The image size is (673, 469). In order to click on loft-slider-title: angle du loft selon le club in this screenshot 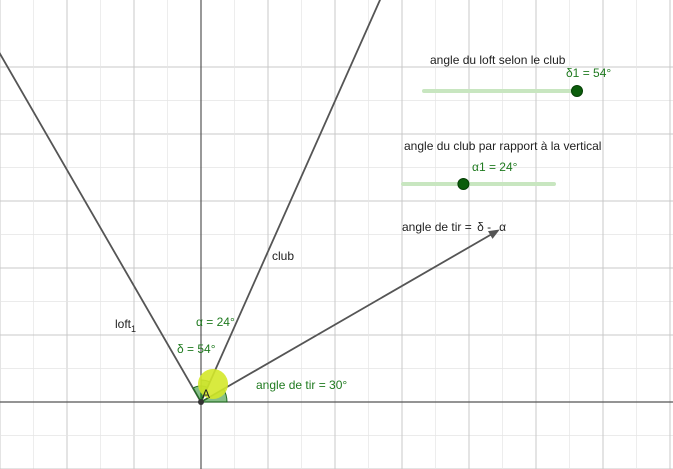, I will do `click(498, 60)`.